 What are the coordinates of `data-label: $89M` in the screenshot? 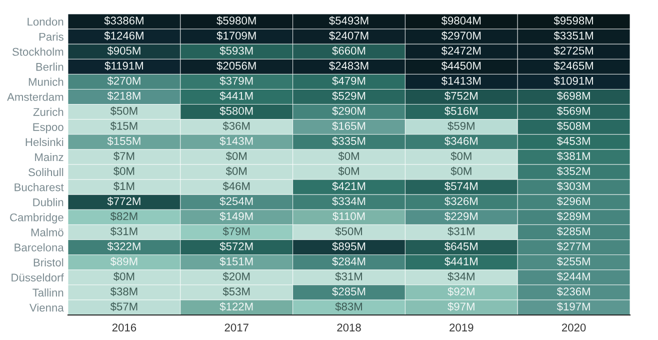 It's located at (124, 261).